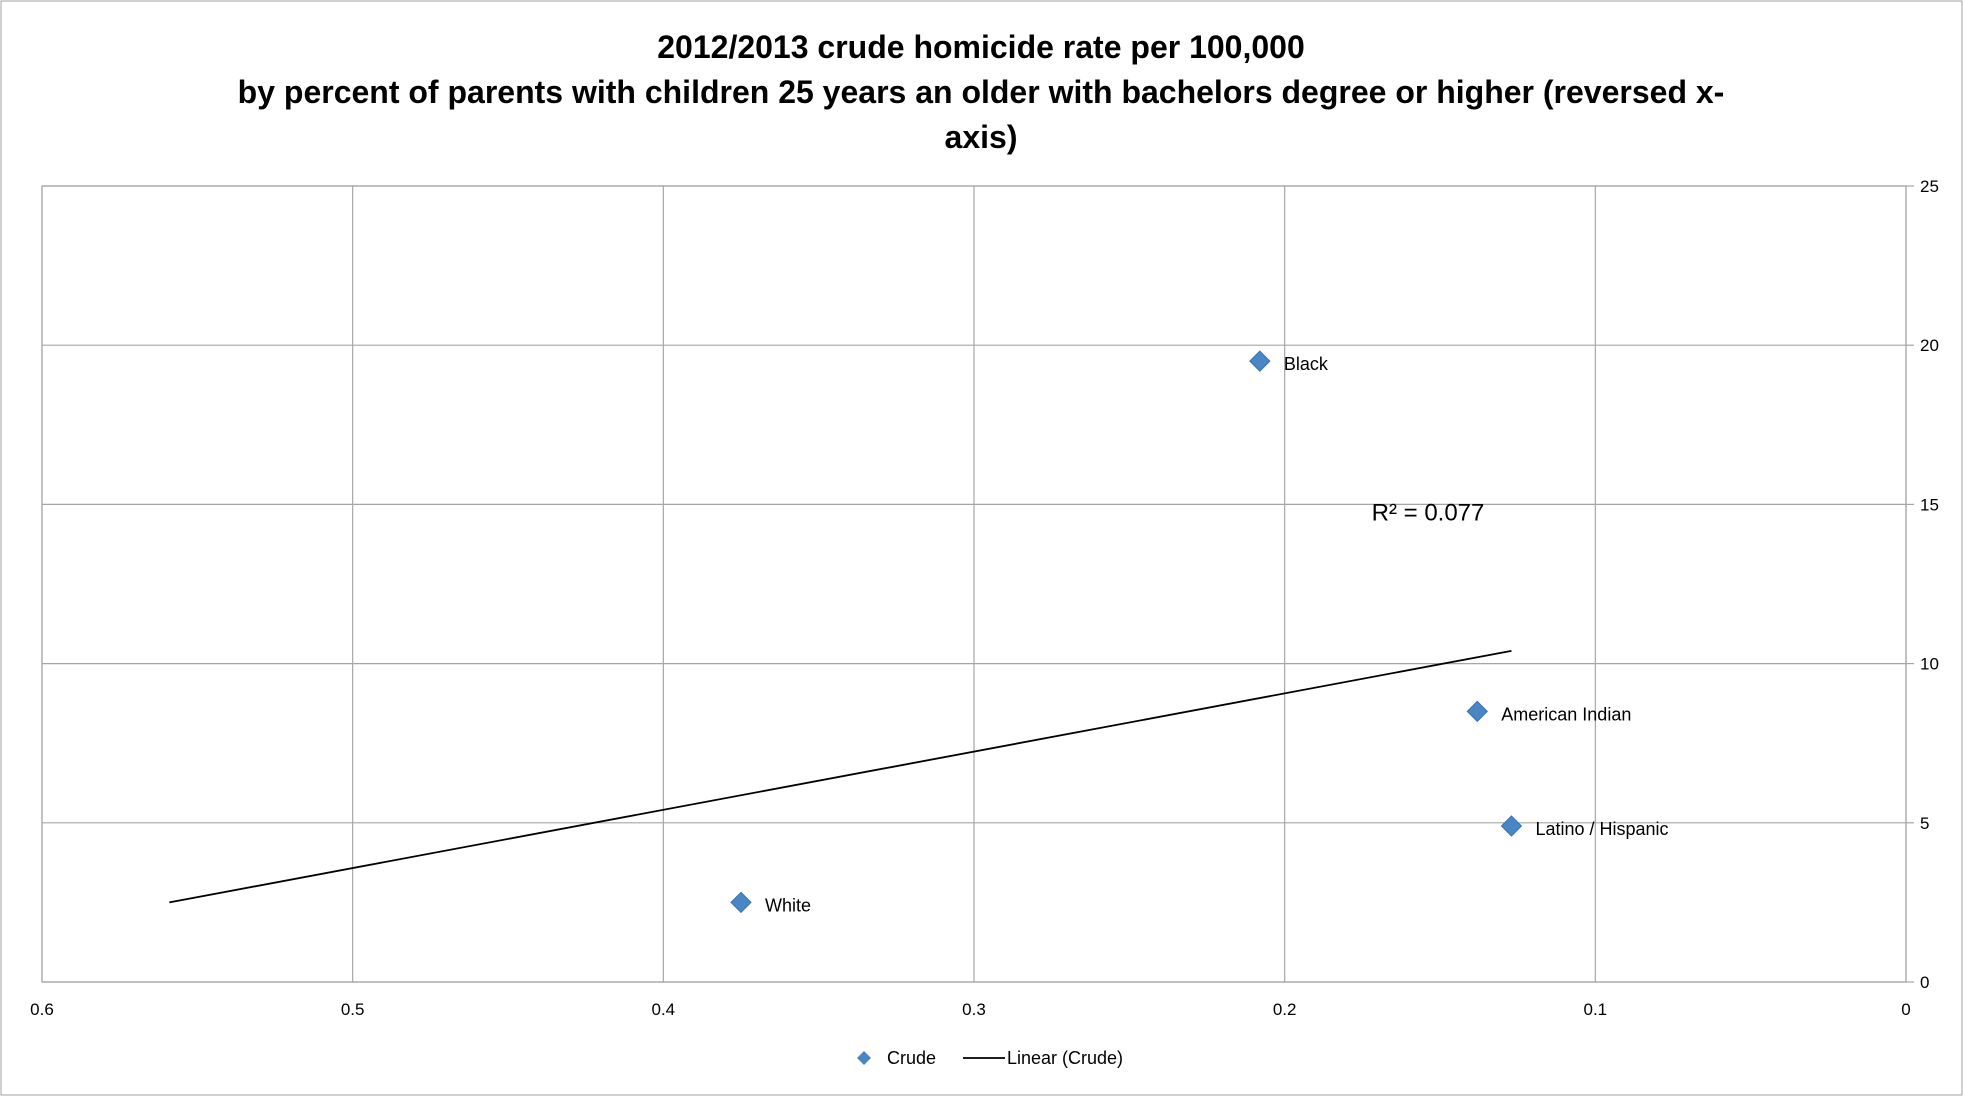 This screenshot has width=1963, height=1101. Describe the element at coordinates (1065, 1058) in the screenshot. I see `legend-linear-label: Linear (Crude)` at that location.